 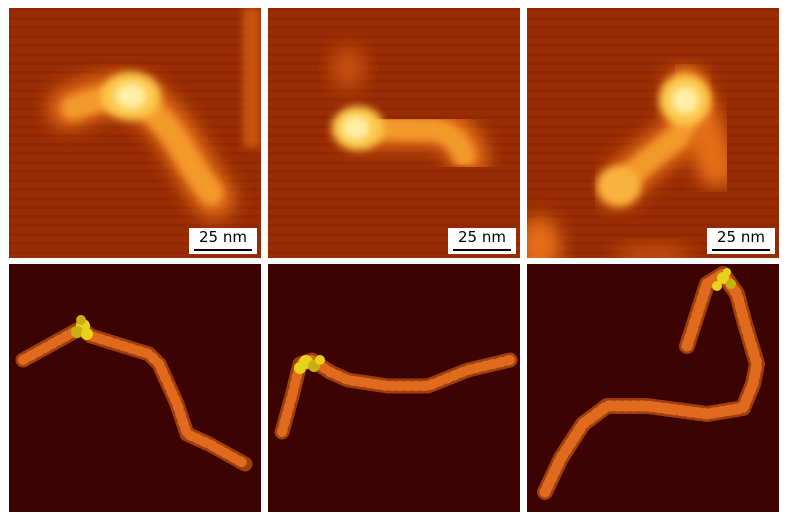 I want to click on fiber-model-1-graphic, so click(x=134, y=393).